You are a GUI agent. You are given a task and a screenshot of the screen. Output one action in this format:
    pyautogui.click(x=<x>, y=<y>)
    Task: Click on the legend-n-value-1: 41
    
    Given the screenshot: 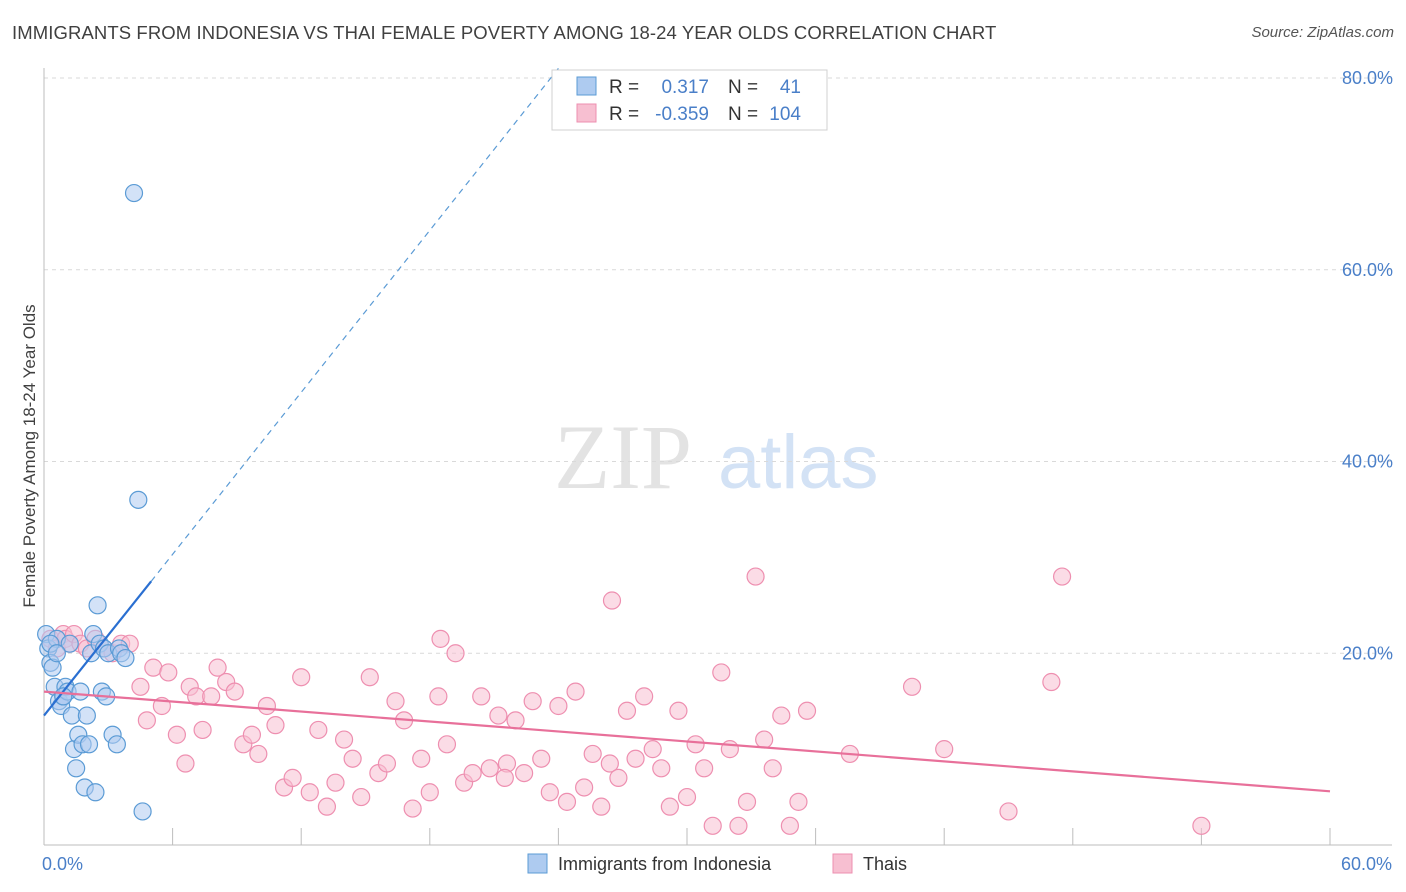 What is the action you would take?
    pyautogui.click(x=790, y=87)
    